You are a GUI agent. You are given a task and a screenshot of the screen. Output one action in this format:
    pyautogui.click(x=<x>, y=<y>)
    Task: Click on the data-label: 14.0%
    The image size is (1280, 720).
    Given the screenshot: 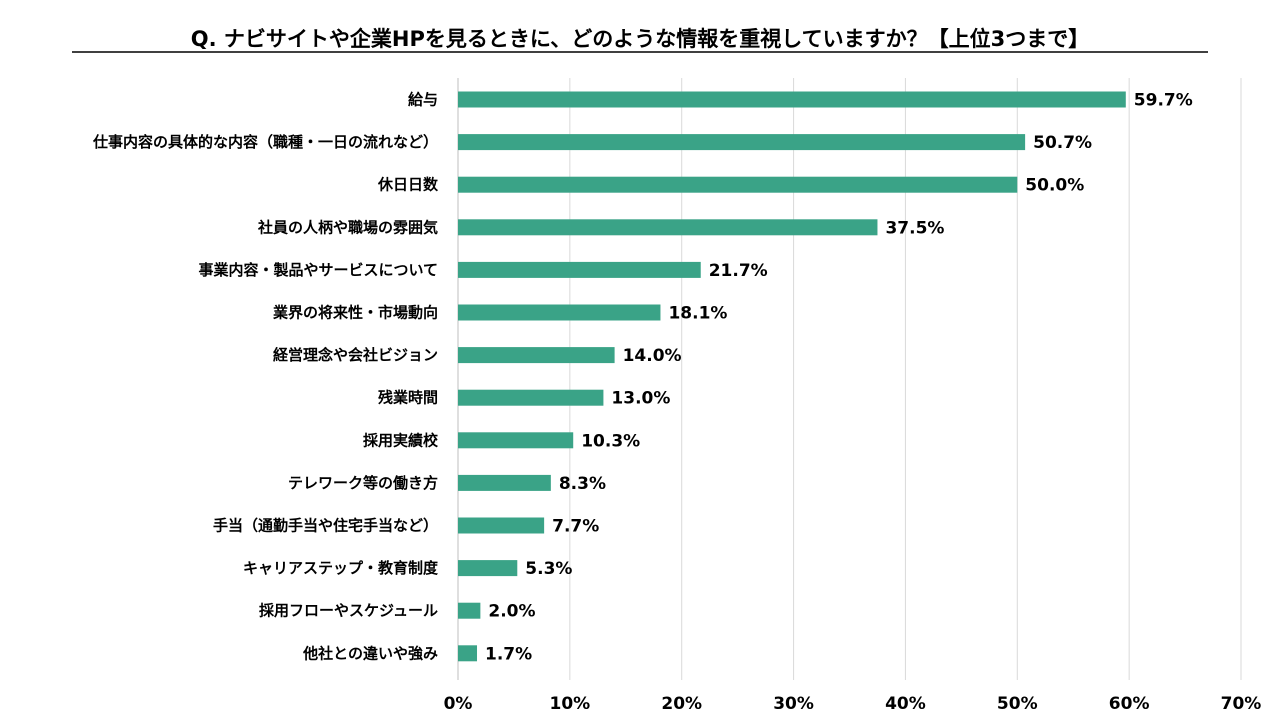 What is the action you would take?
    pyautogui.click(x=652, y=356)
    